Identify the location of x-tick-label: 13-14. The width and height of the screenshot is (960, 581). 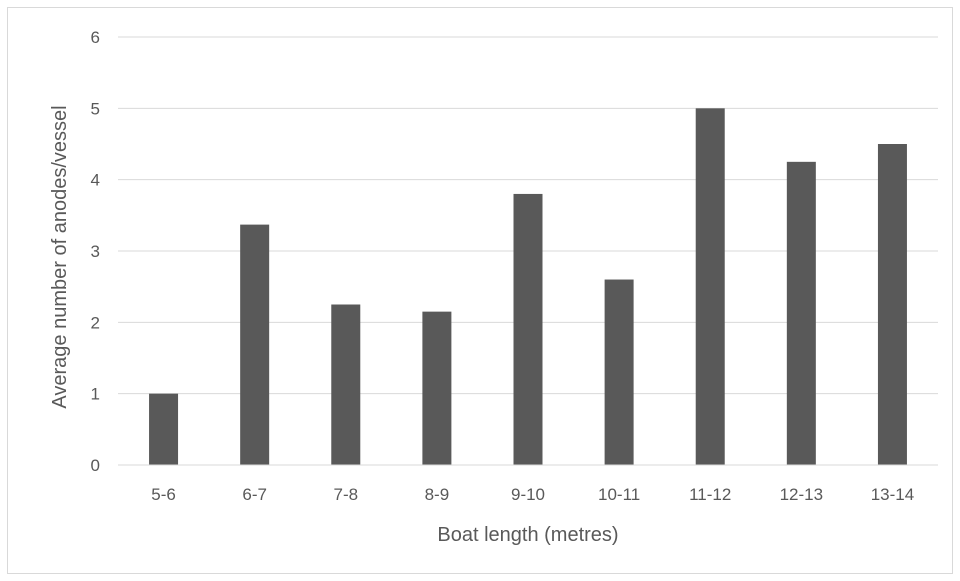
(892, 494).